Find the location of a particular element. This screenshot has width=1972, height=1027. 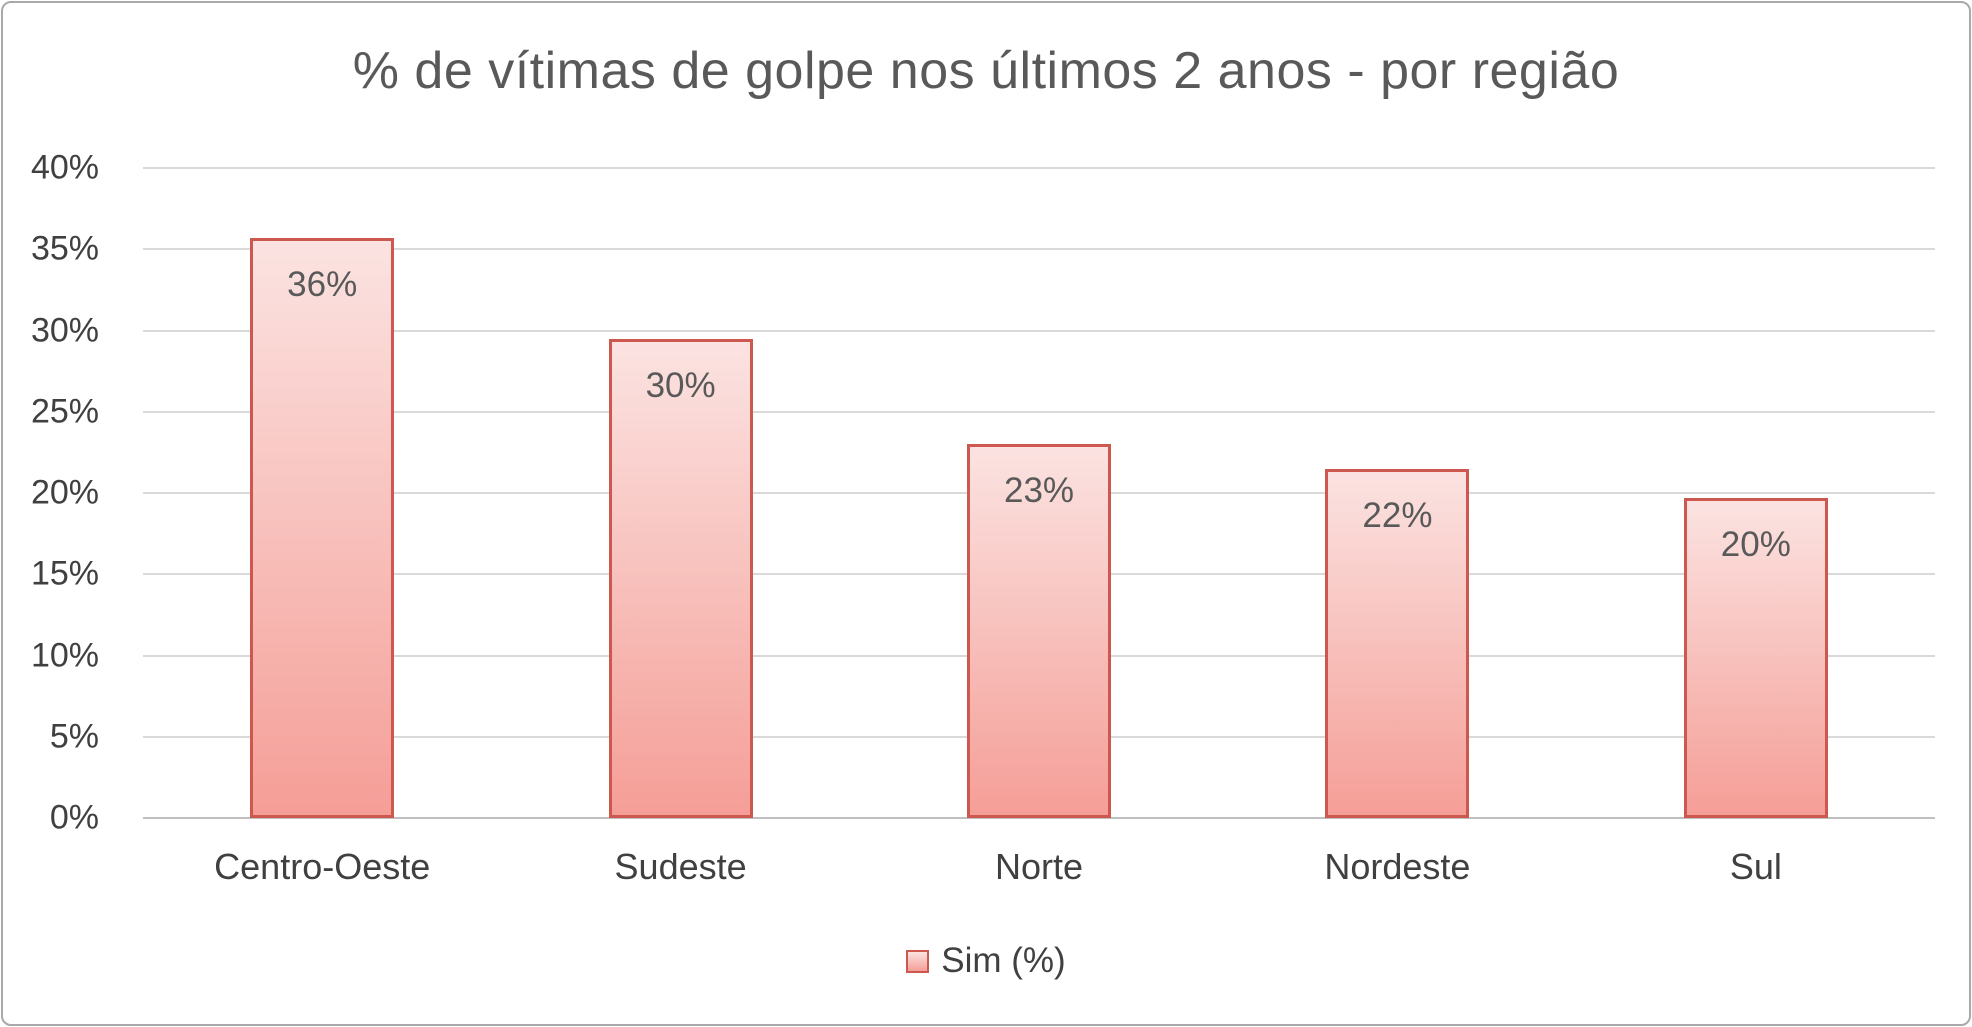

x-axis-label-sul: Sul is located at coordinates (1755, 866).